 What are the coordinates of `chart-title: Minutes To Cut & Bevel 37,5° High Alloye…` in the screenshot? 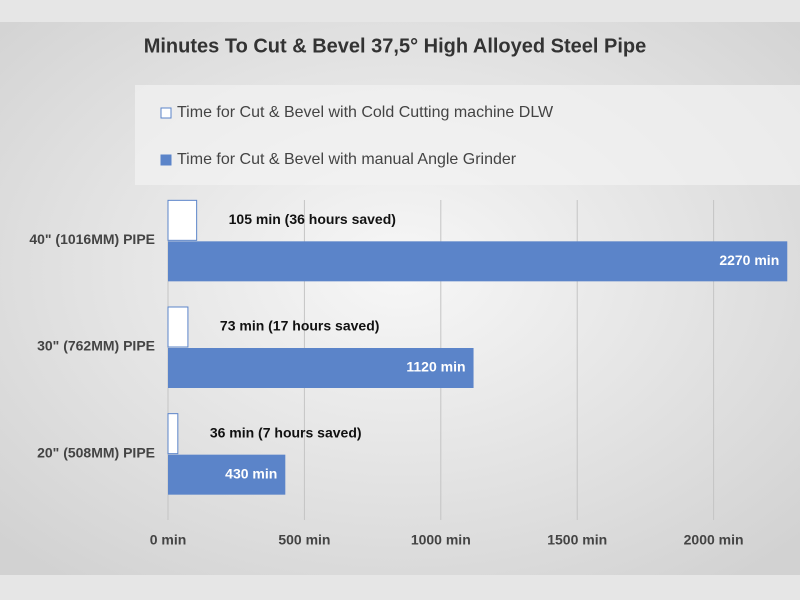 It's located at (395, 46).